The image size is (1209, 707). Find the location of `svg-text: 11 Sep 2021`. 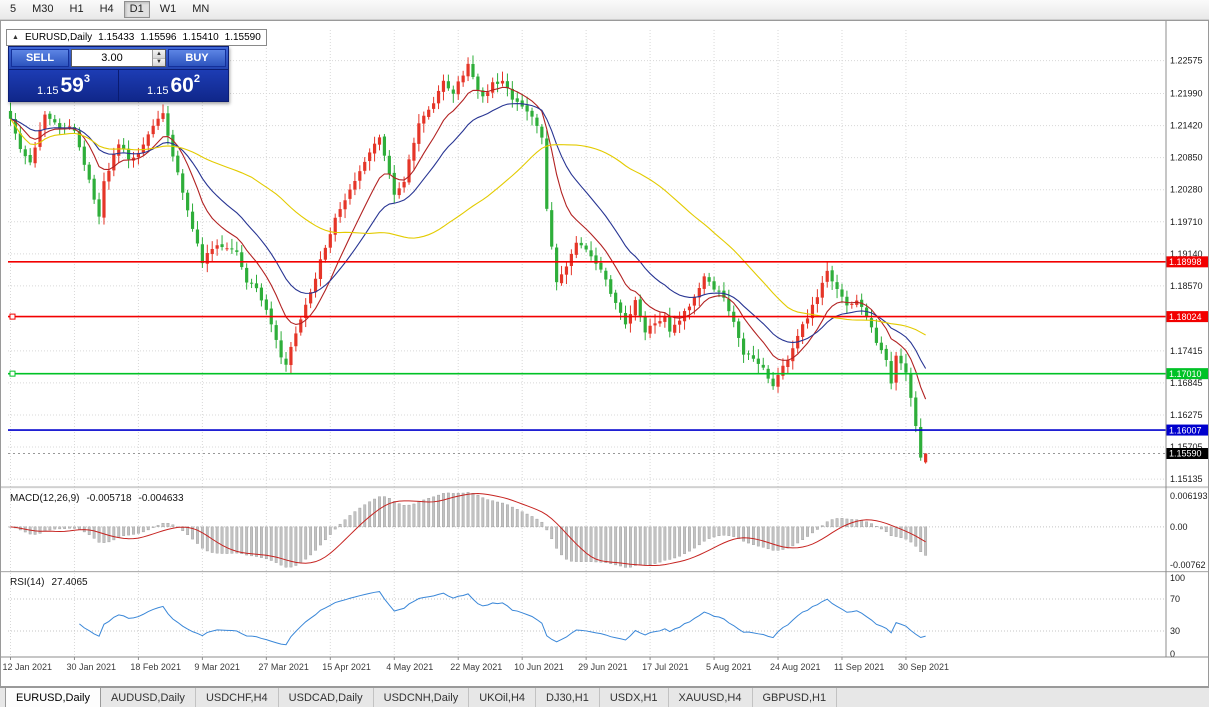

svg-text: 11 Sep 2021 is located at coordinates (859, 667).